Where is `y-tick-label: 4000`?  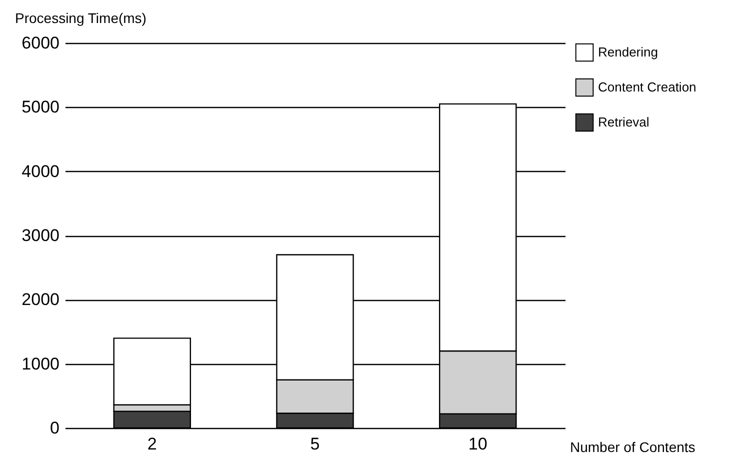
y-tick-label: 4000 is located at coordinates (41, 171).